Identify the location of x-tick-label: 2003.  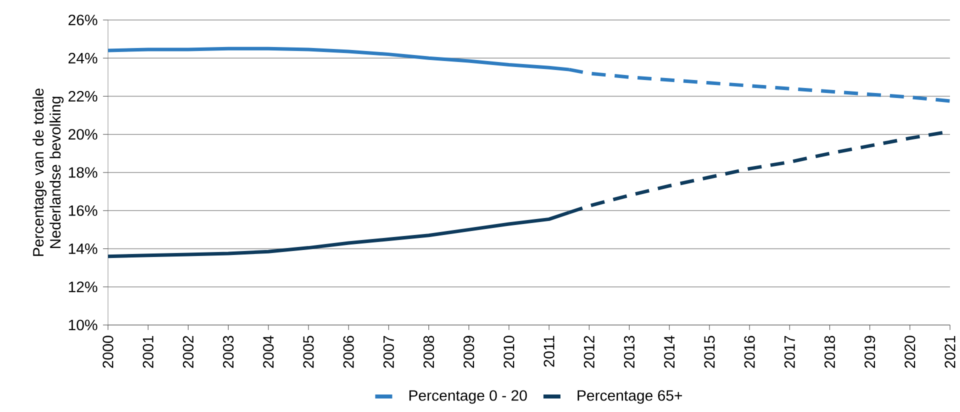
(228, 352).